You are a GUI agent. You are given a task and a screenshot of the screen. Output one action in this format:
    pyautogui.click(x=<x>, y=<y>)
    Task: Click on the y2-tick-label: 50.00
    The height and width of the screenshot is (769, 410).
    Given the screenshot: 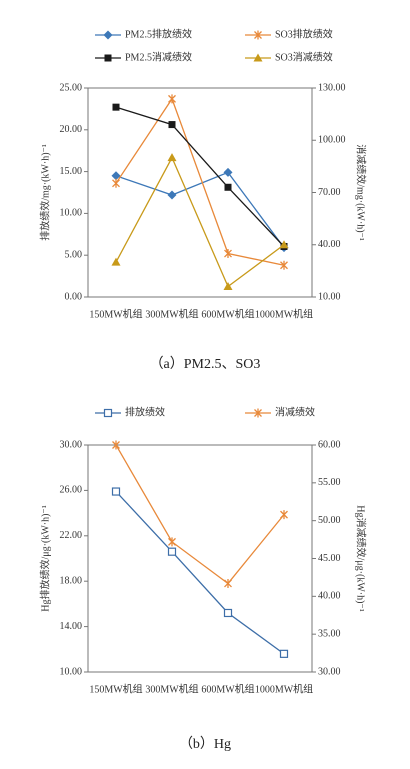 What is the action you would take?
    pyautogui.click(x=329, y=520)
    